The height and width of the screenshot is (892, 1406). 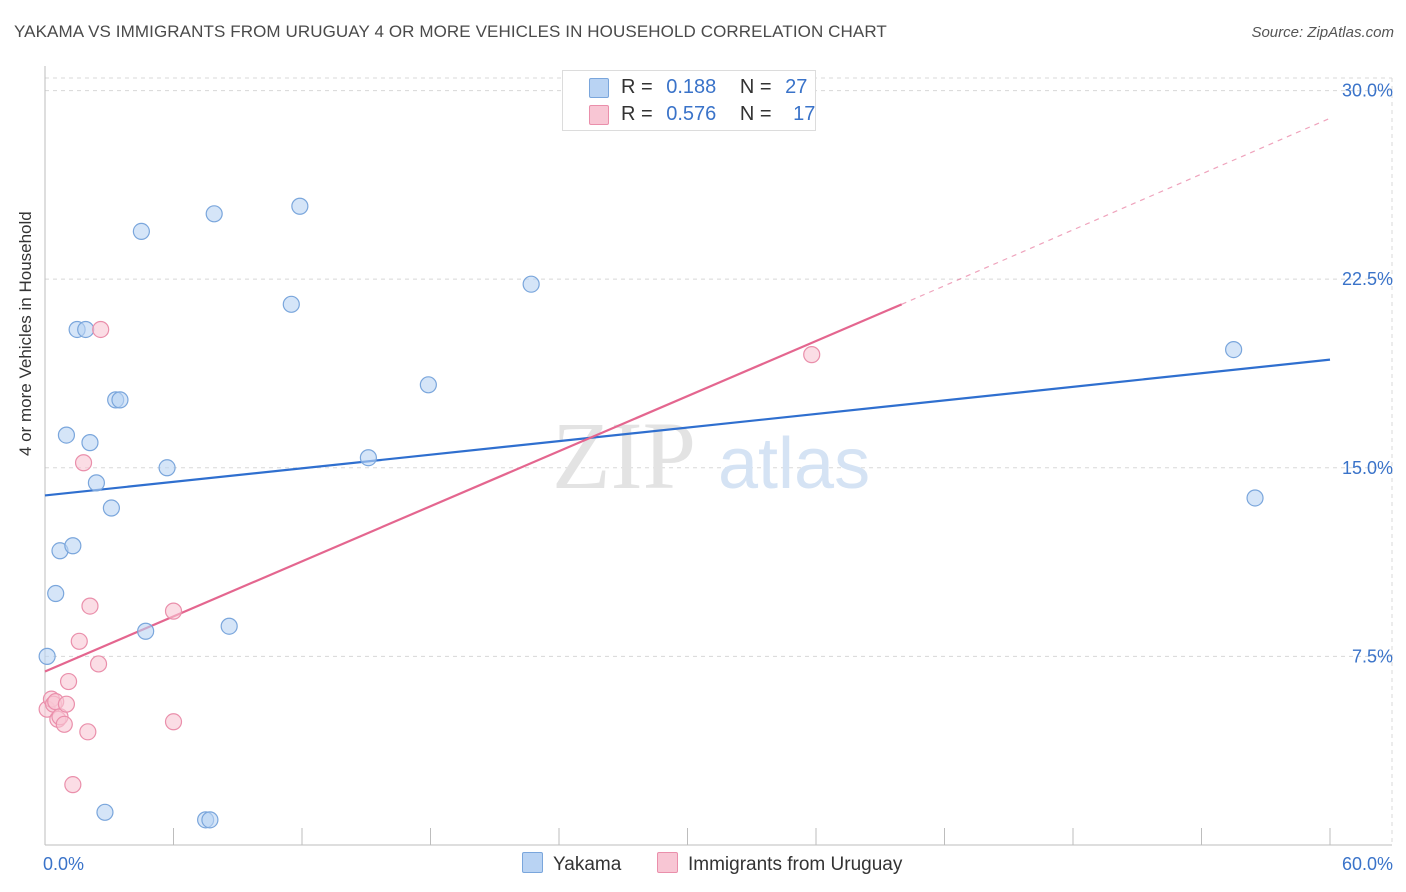 What do you see at coordinates (532, 862) in the screenshot?
I see `bottom-legend-swatch-yakama` at bounding box center [532, 862].